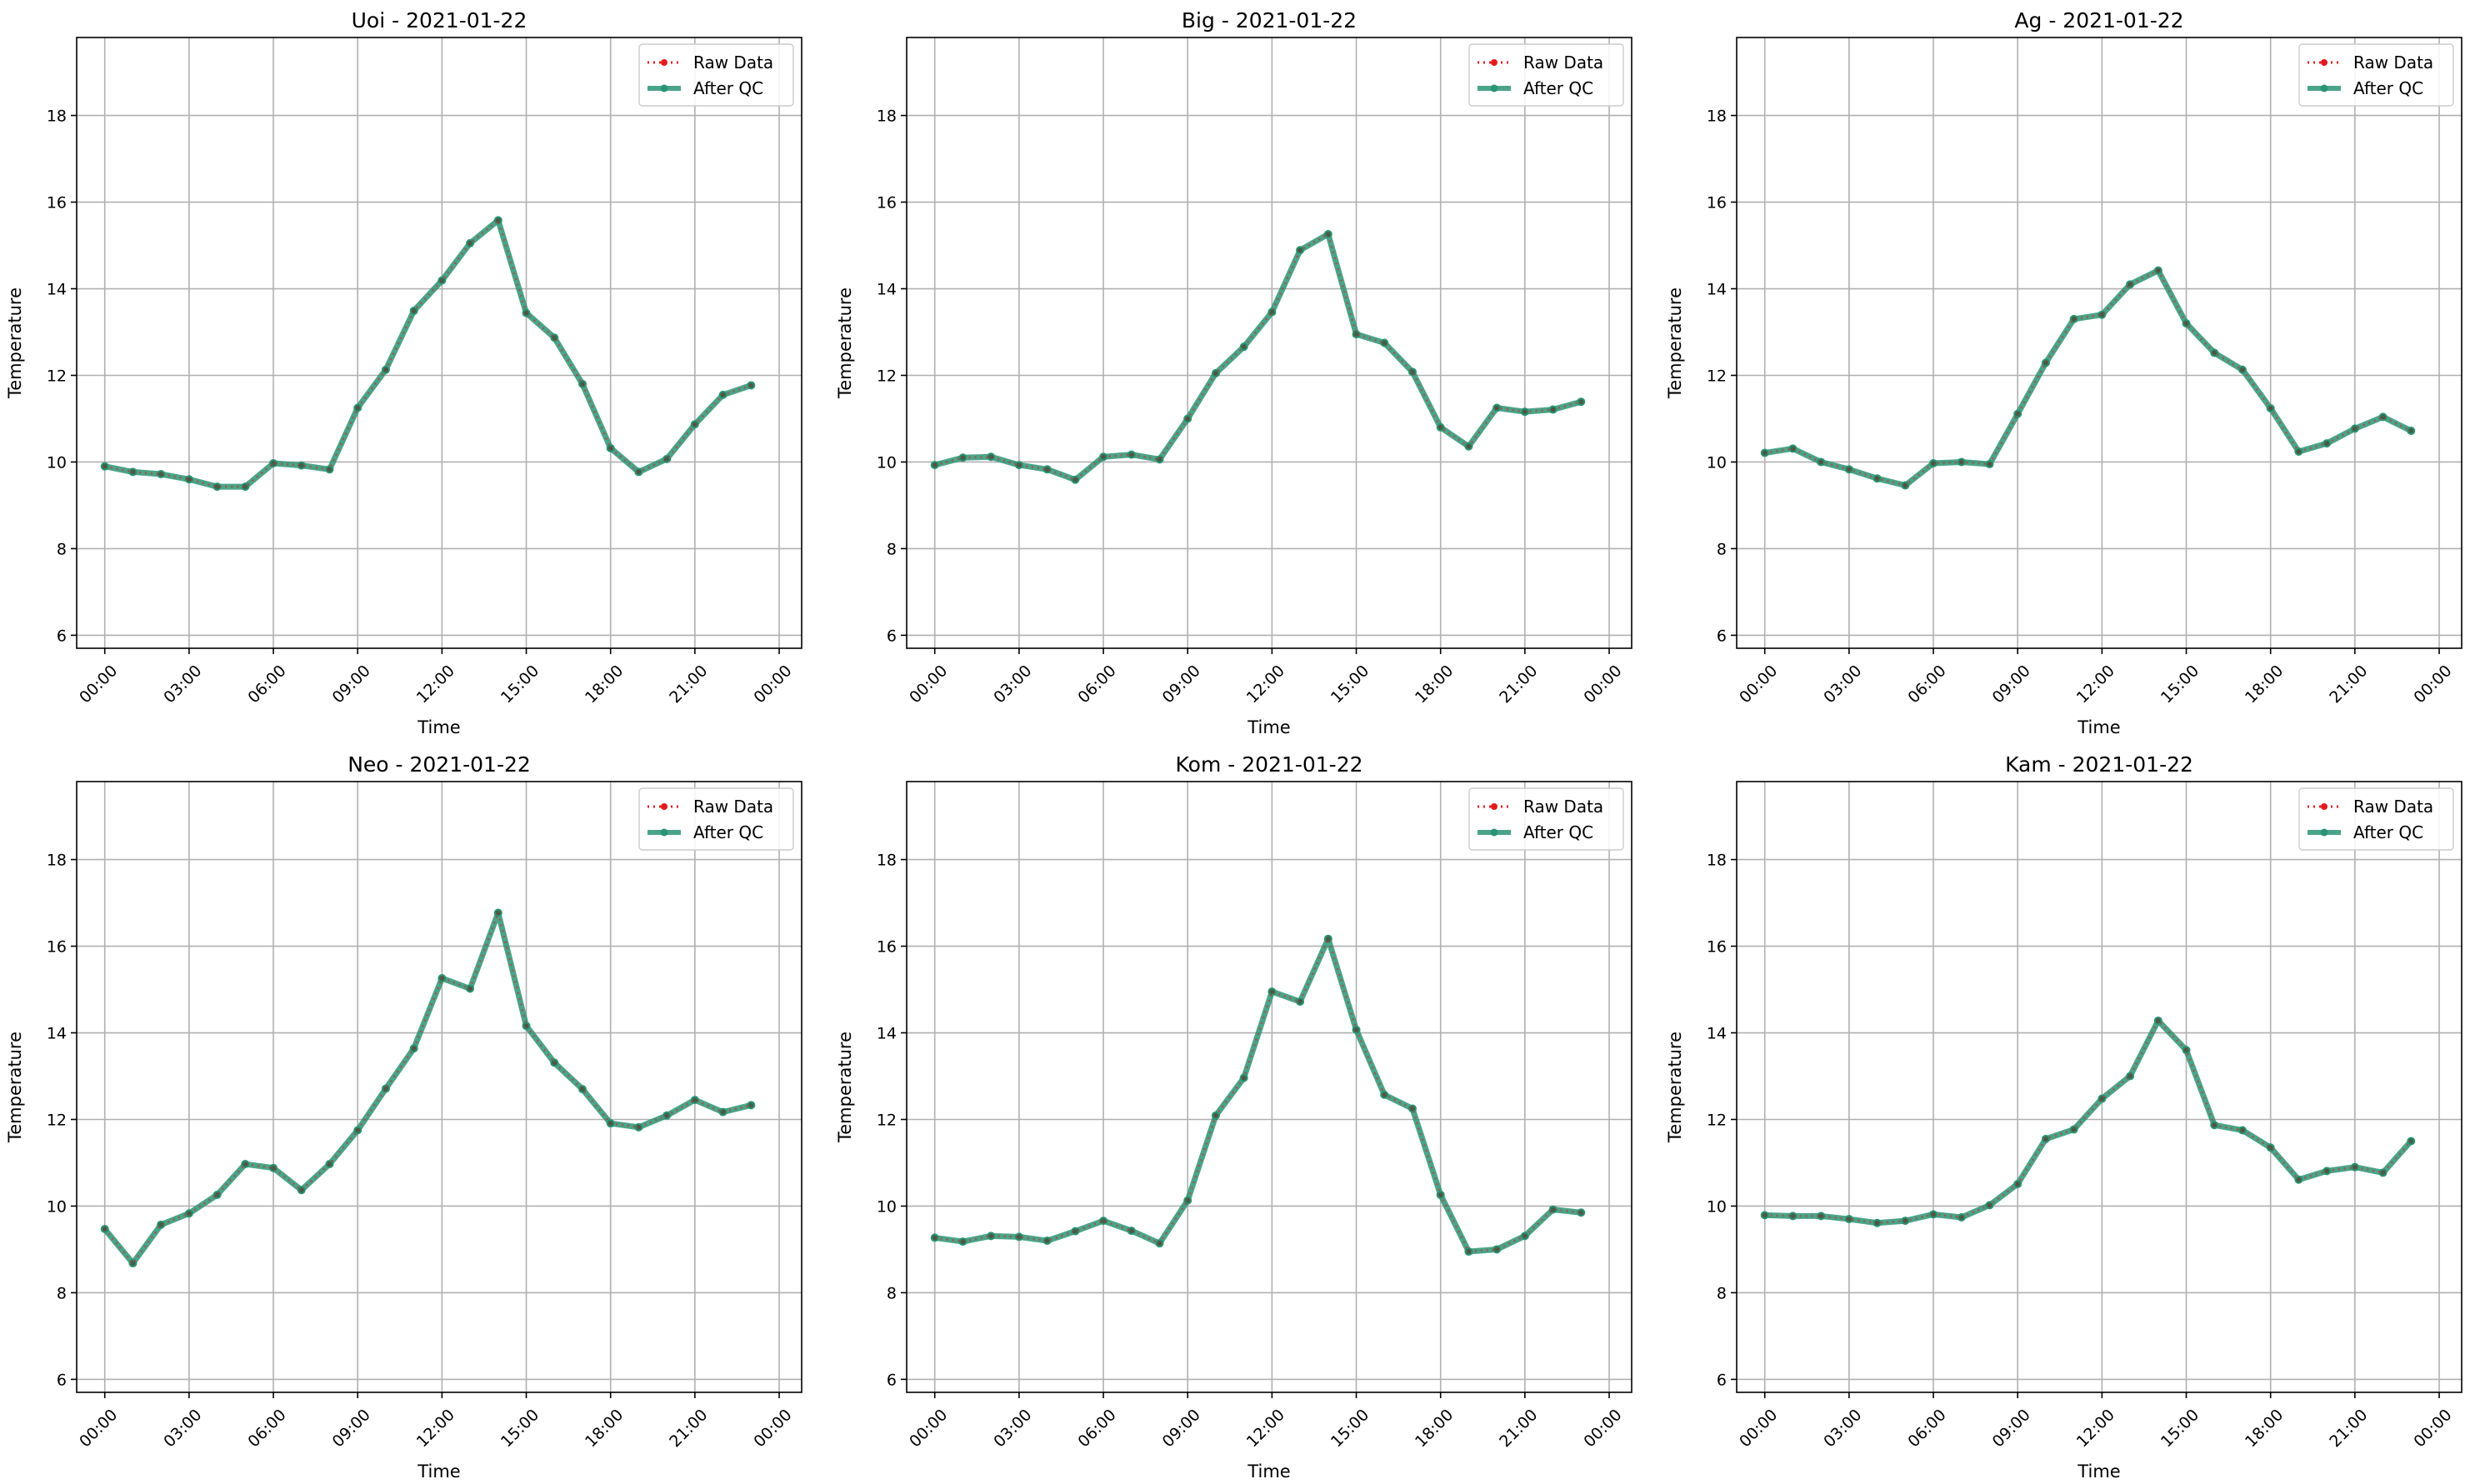 The image size is (2485, 1484). I want to click on y-tick-label: 14, so click(1717, 1034).